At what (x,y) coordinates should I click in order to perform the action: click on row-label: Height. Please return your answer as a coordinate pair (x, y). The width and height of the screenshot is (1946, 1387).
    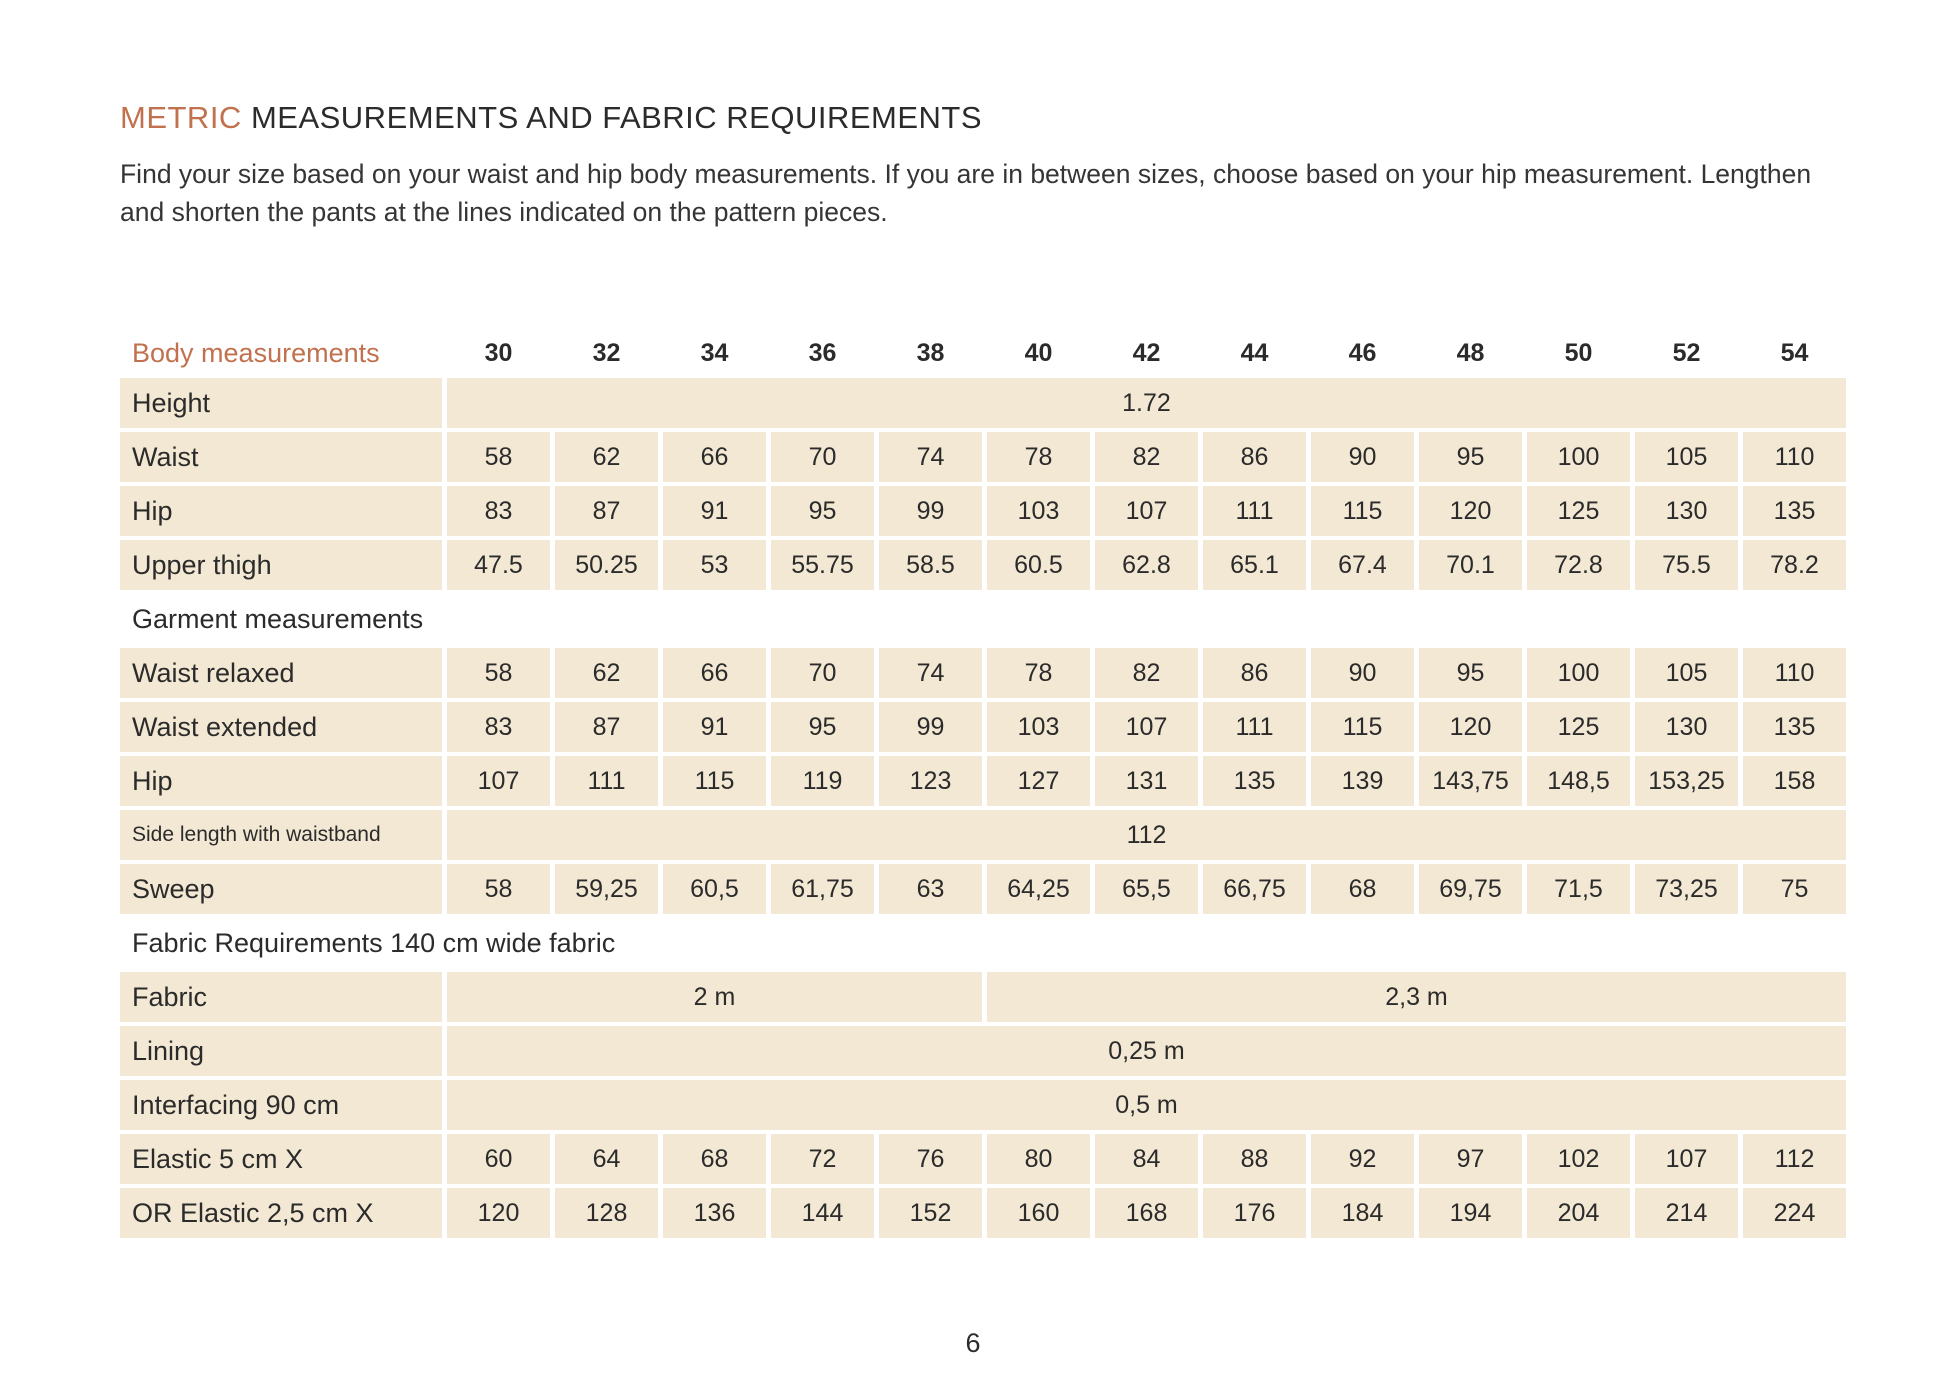
    Looking at the image, I should click on (281, 403).